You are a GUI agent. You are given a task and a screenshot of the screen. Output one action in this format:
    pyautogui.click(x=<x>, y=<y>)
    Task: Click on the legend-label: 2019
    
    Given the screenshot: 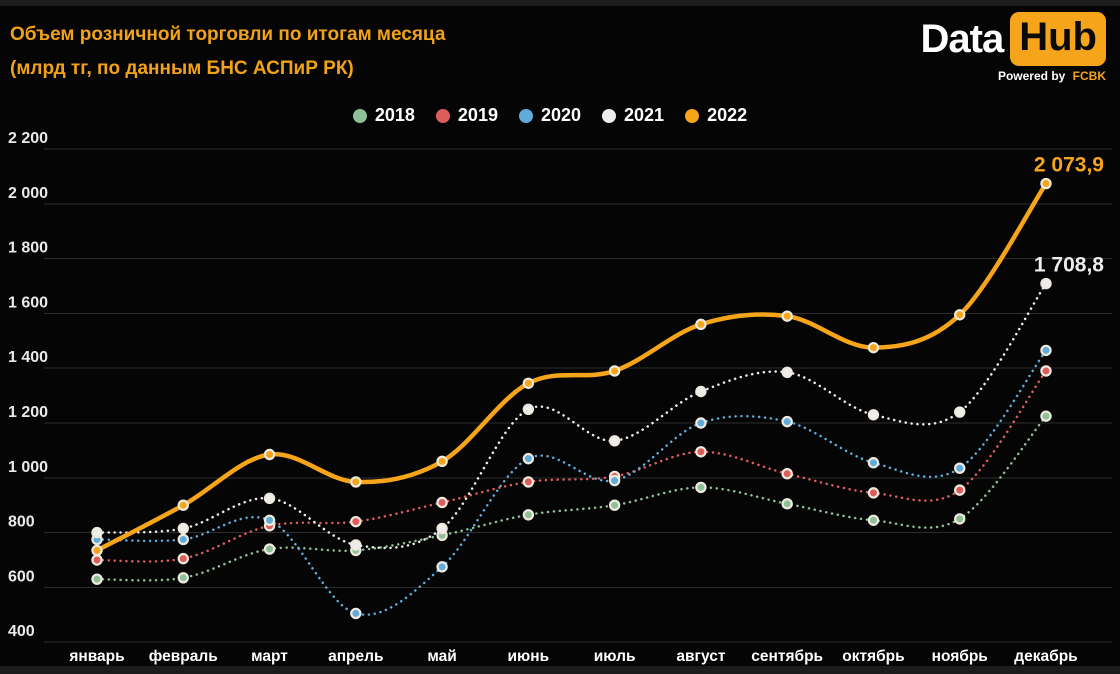 What is the action you would take?
    pyautogui.click(x=477, y=115)
    